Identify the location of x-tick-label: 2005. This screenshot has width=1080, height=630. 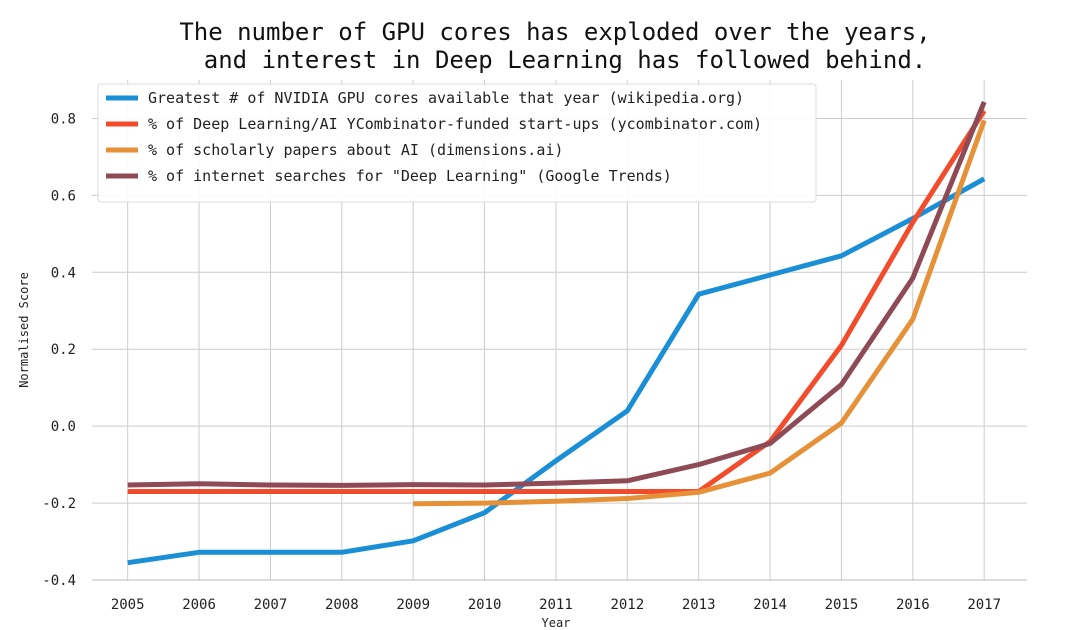
(128, 605).